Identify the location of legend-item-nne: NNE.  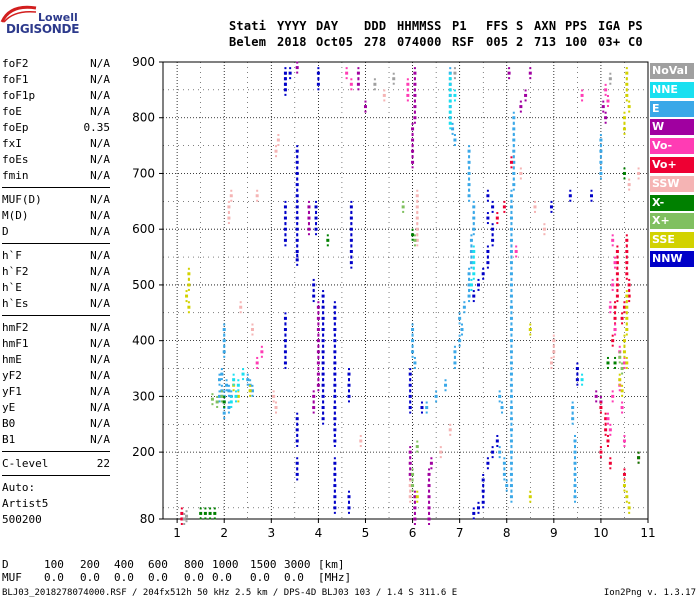
(672, 89).